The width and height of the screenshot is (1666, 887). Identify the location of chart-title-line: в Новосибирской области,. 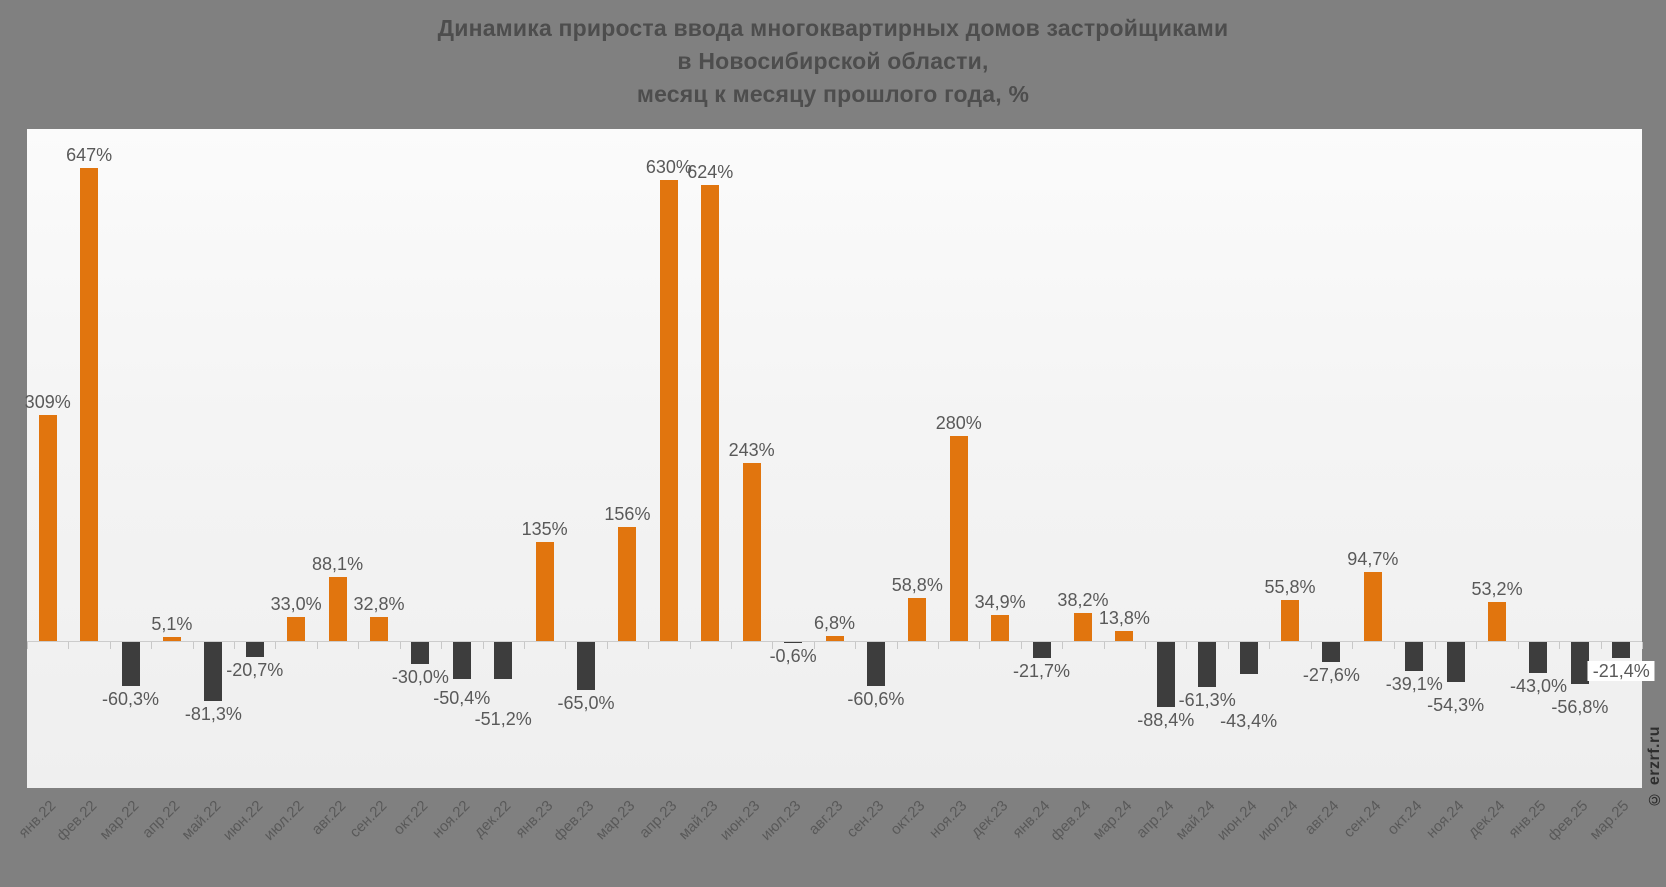
(833, 61).